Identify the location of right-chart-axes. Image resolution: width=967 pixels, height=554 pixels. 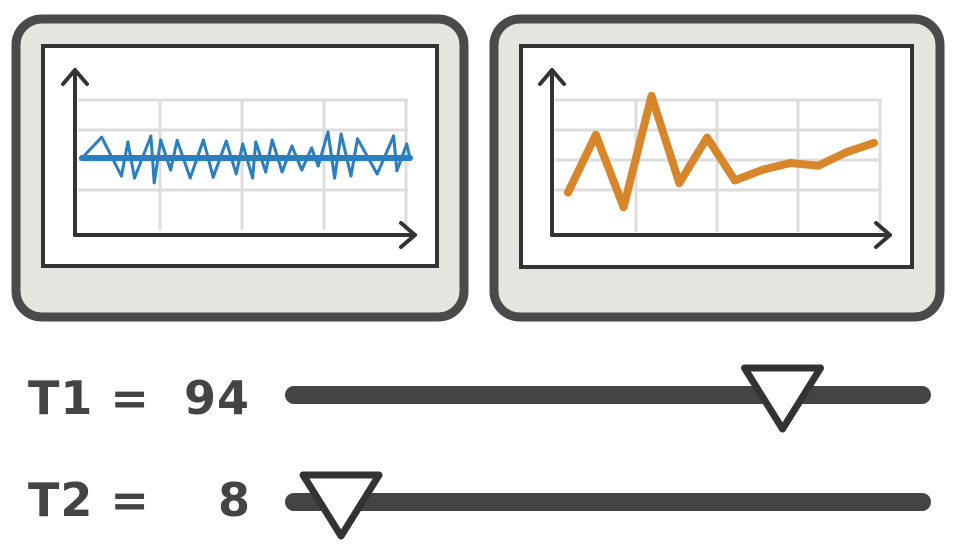
(715, 158).